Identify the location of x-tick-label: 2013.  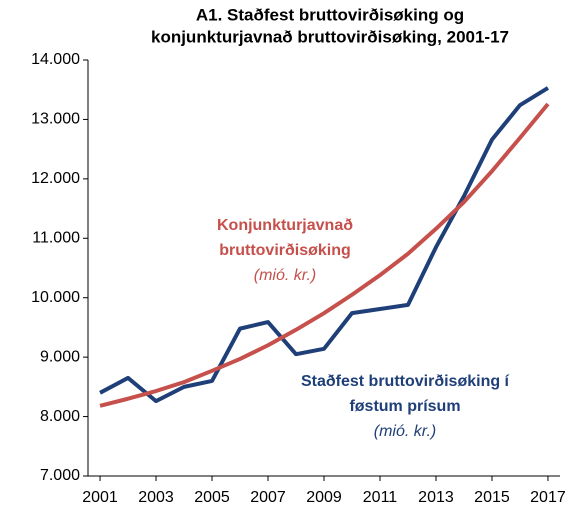
(436, 497).